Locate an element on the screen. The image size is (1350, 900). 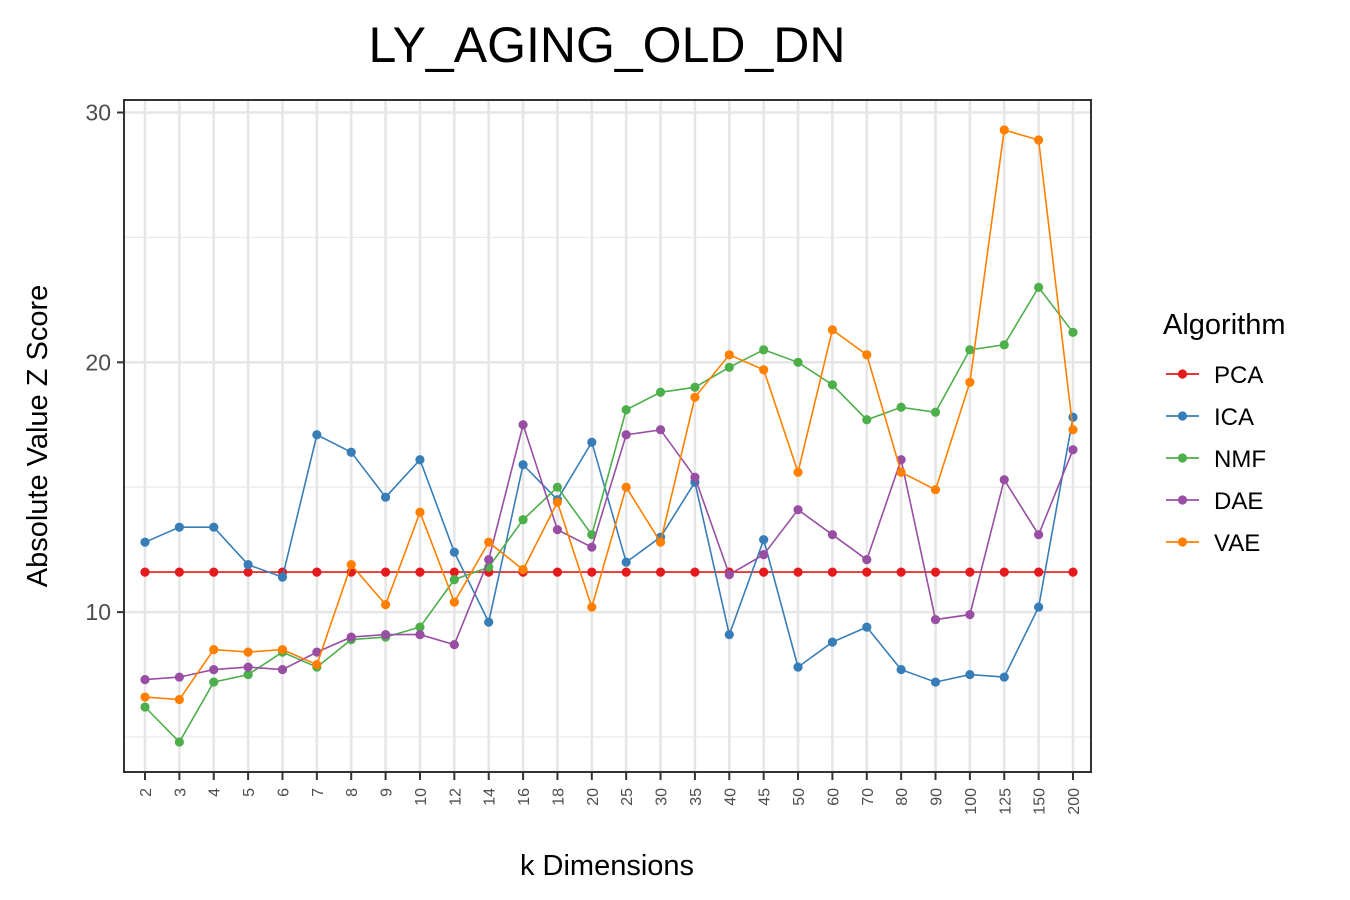
x-tick-label: 70 is located at coordinates (868, 797).